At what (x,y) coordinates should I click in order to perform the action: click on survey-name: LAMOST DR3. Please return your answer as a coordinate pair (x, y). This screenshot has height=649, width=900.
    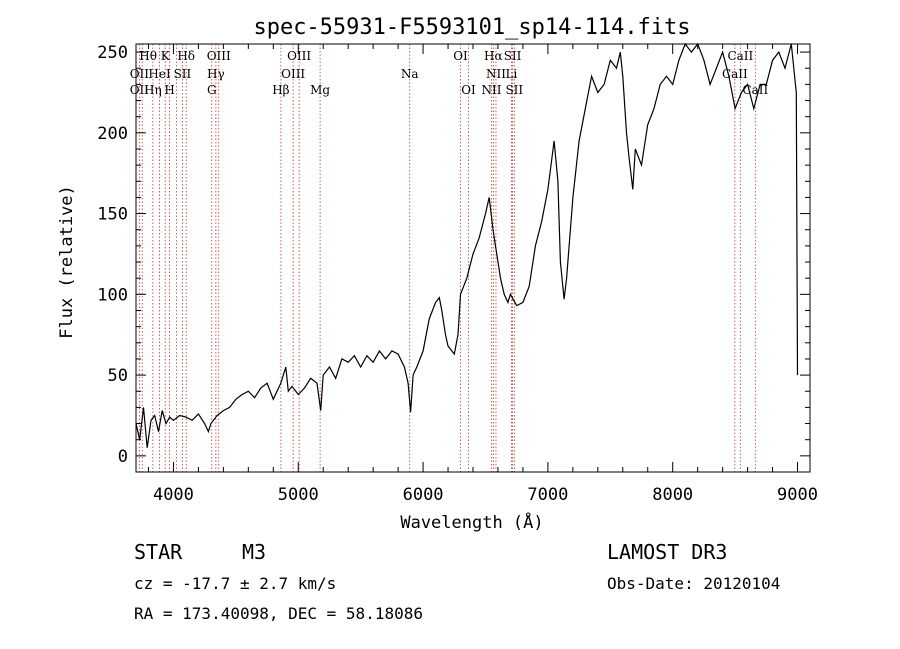
    Looking at the image, I should click on (667, 552).